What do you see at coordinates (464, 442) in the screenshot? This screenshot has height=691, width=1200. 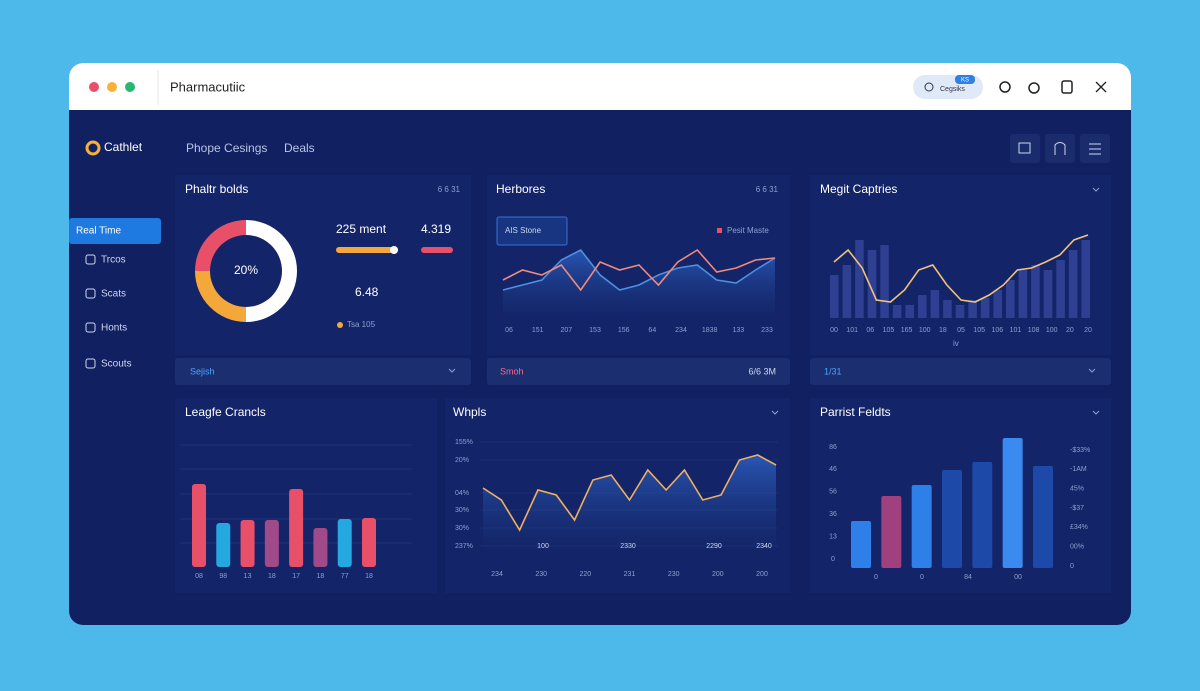 I see `axis-label: 155%` at bounding box center [464, 442].